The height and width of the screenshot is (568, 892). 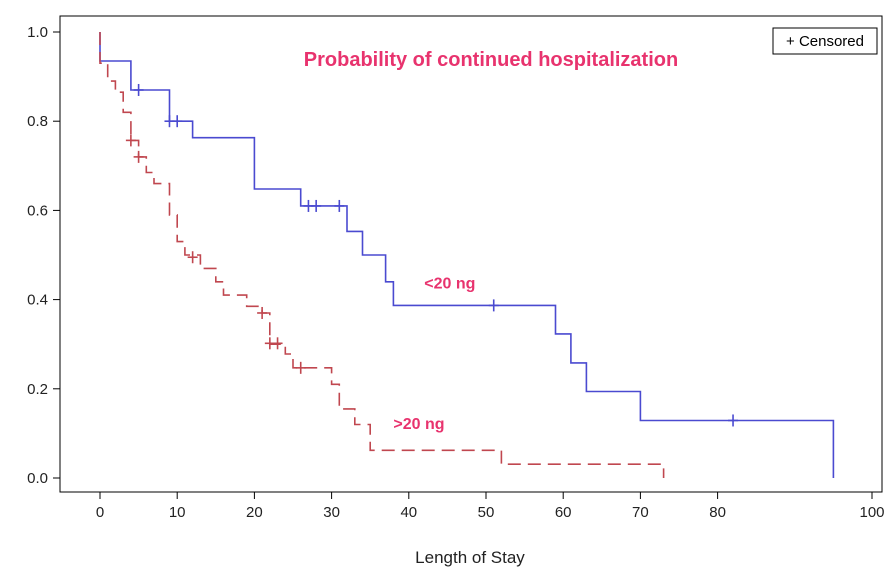 I want to click on x-tick-label: 20, so click(x=254, y=512).